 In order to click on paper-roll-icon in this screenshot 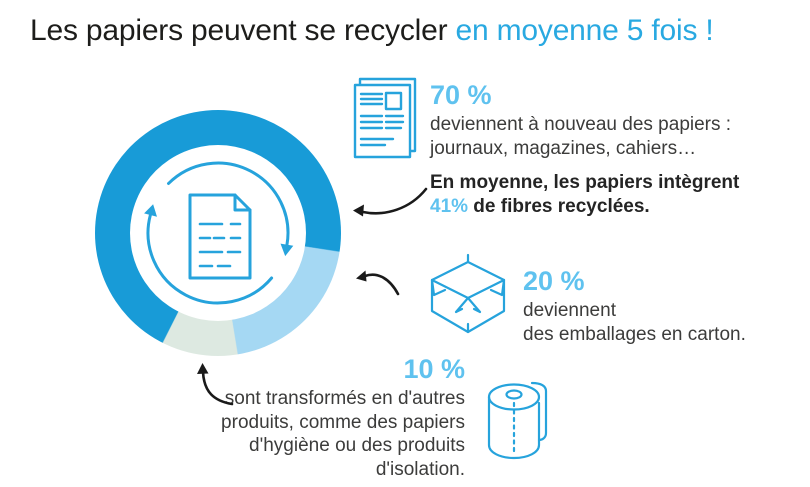, I will do `click(516, 423)`.